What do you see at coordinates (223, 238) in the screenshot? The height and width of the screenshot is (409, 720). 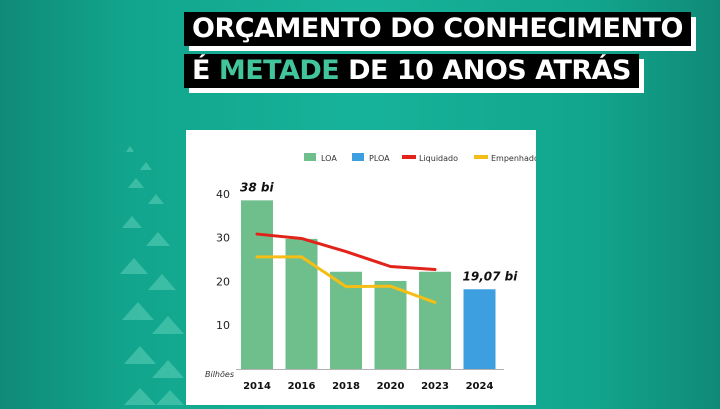 I see `y-tick-label: 30` at bounding box center [223, 238].